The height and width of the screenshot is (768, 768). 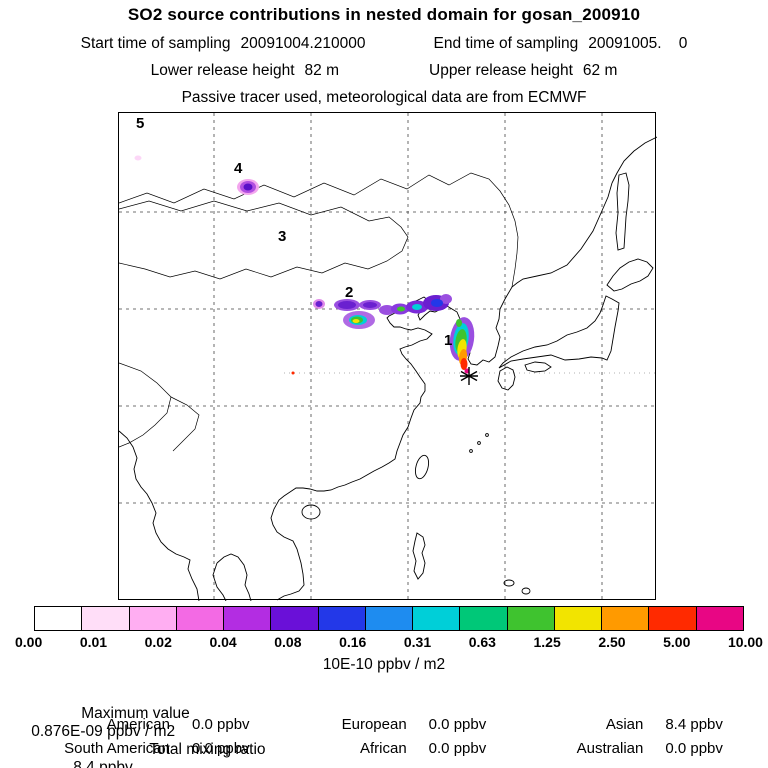 What do you see at coordinates (501, 70) in the screenshot?
I see `upper-release-label: Upper release height` at bounding box center [501, 70].